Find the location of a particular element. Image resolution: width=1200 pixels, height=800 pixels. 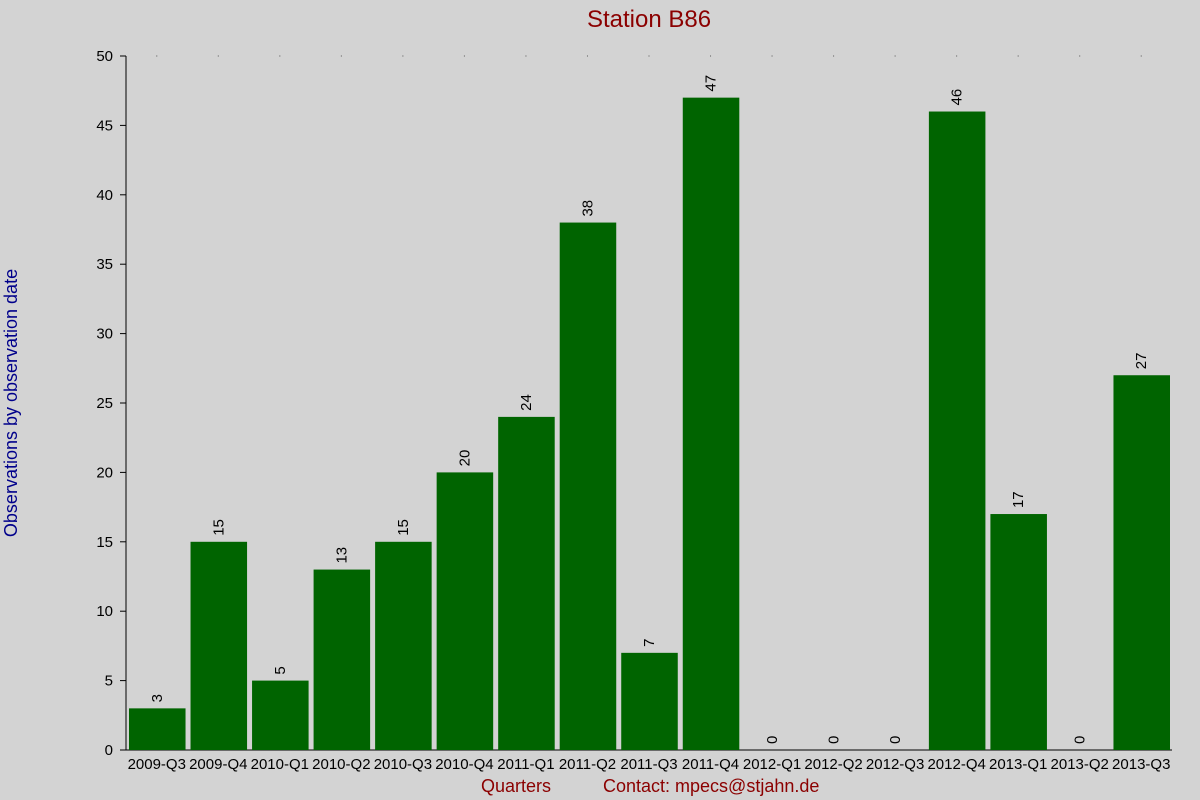

x-tick-label: 2012-Q3 is located at coordinates (895, 764).